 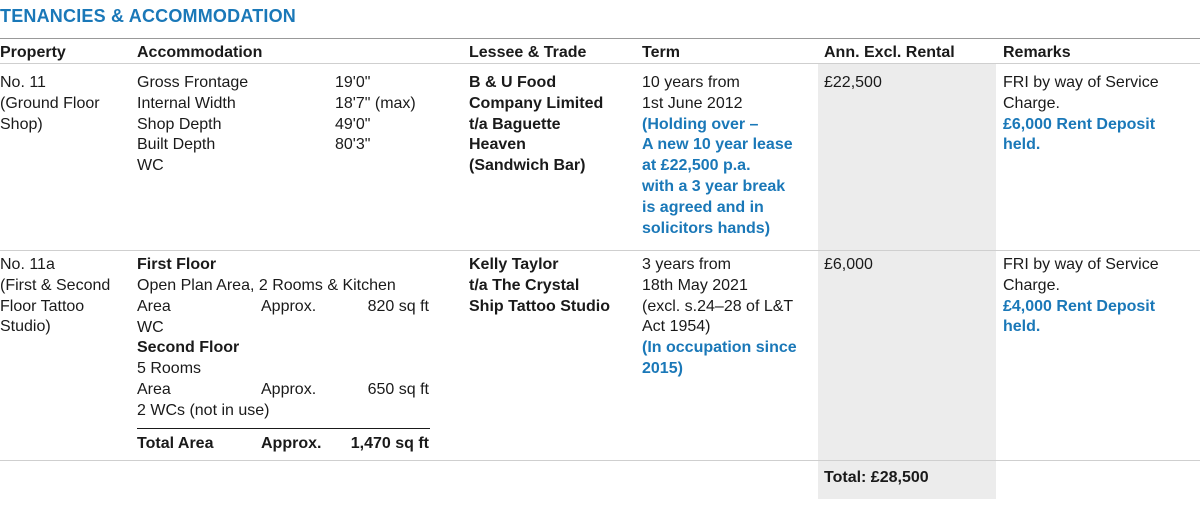 I want to click on accommodation-value: 49'0", so click(x=353, y=124).